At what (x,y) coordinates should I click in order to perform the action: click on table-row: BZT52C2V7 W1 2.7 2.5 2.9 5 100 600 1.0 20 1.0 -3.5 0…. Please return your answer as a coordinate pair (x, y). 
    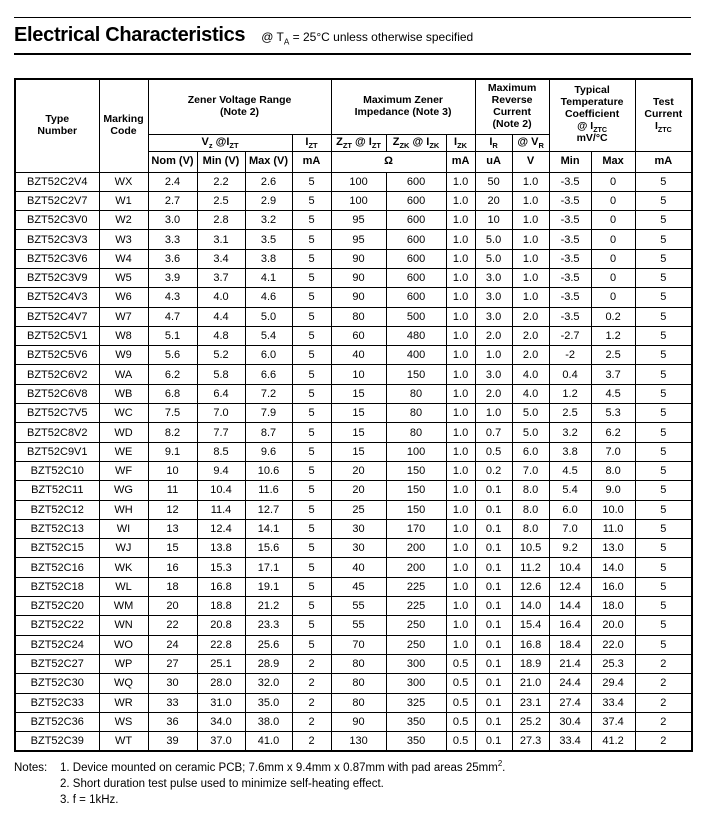
    Looking at the image, I should click on (353, 201).